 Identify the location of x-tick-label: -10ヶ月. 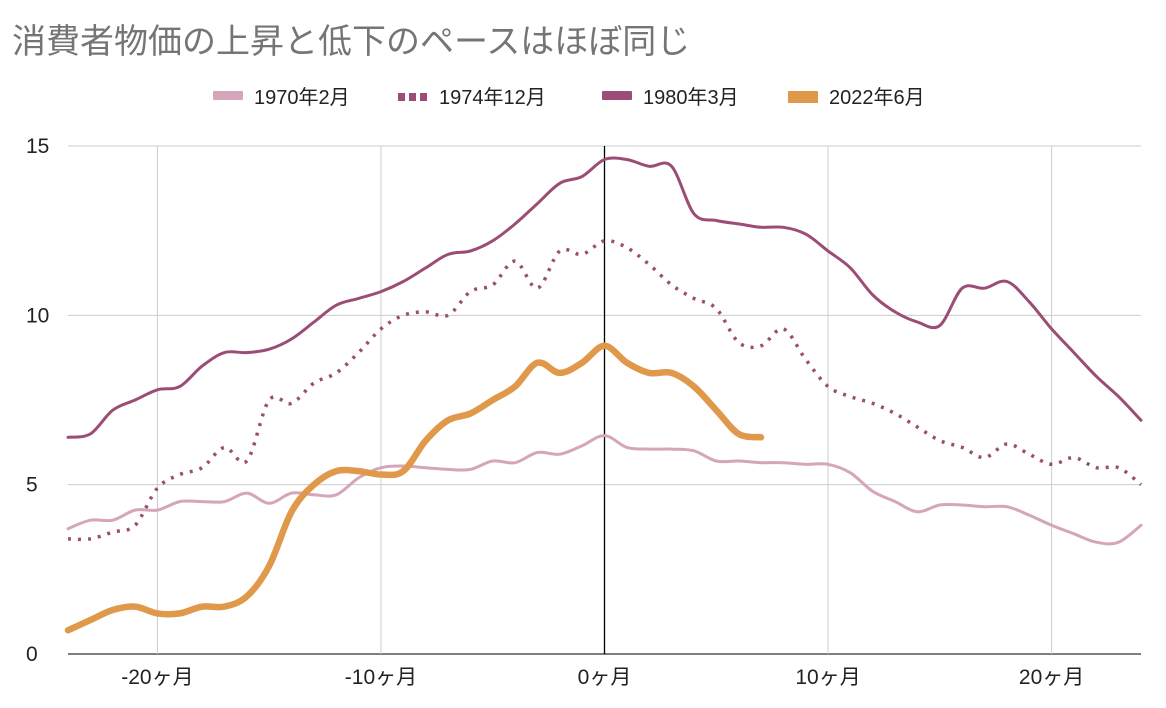
(381, 677).